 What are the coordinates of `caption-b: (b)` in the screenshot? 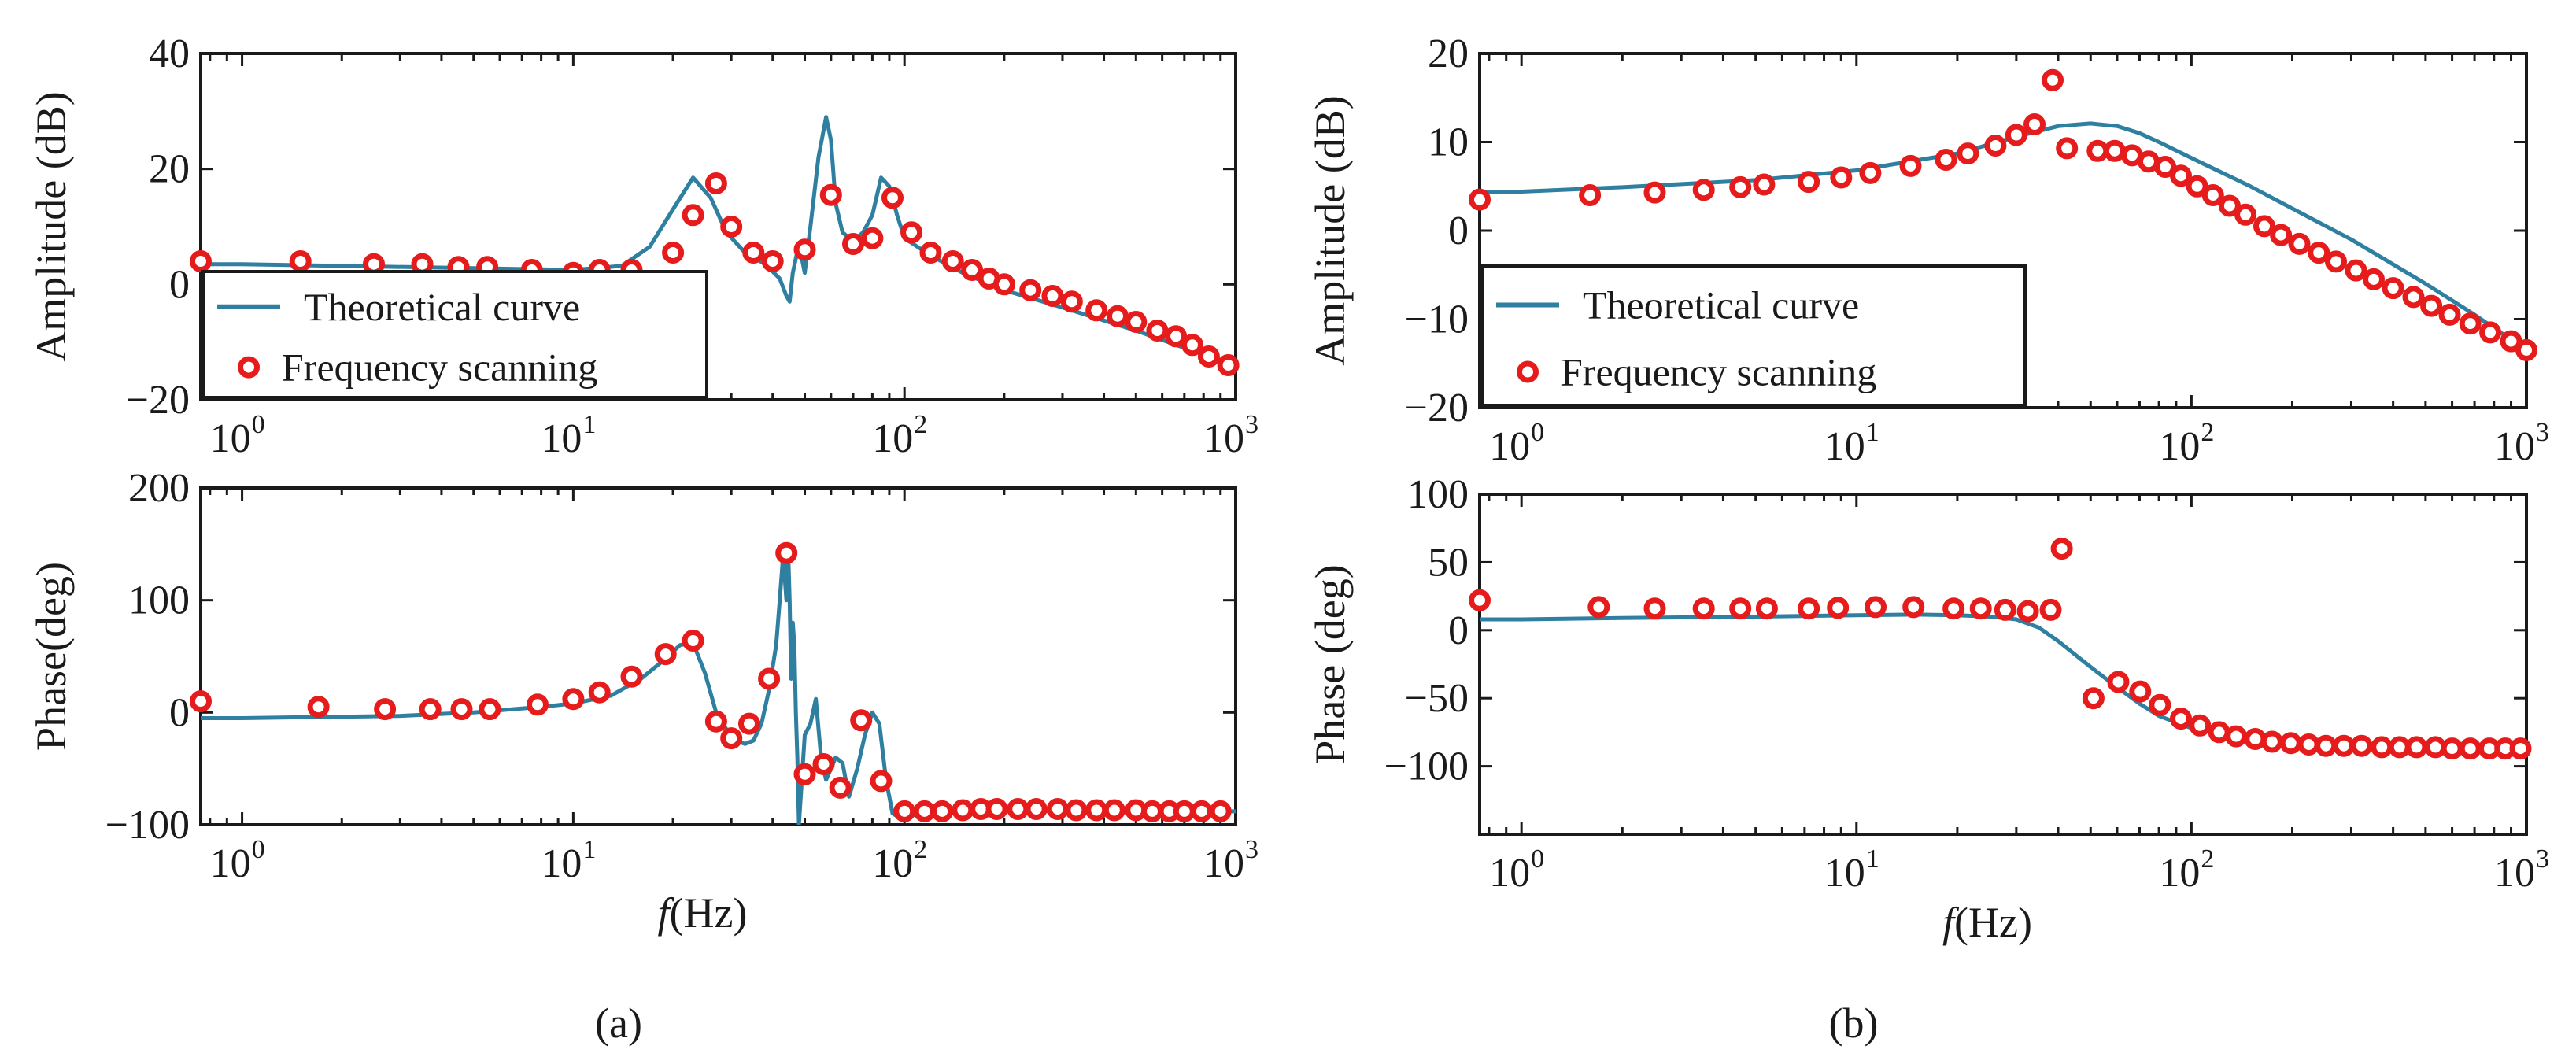 It's located at (1854, 1023).